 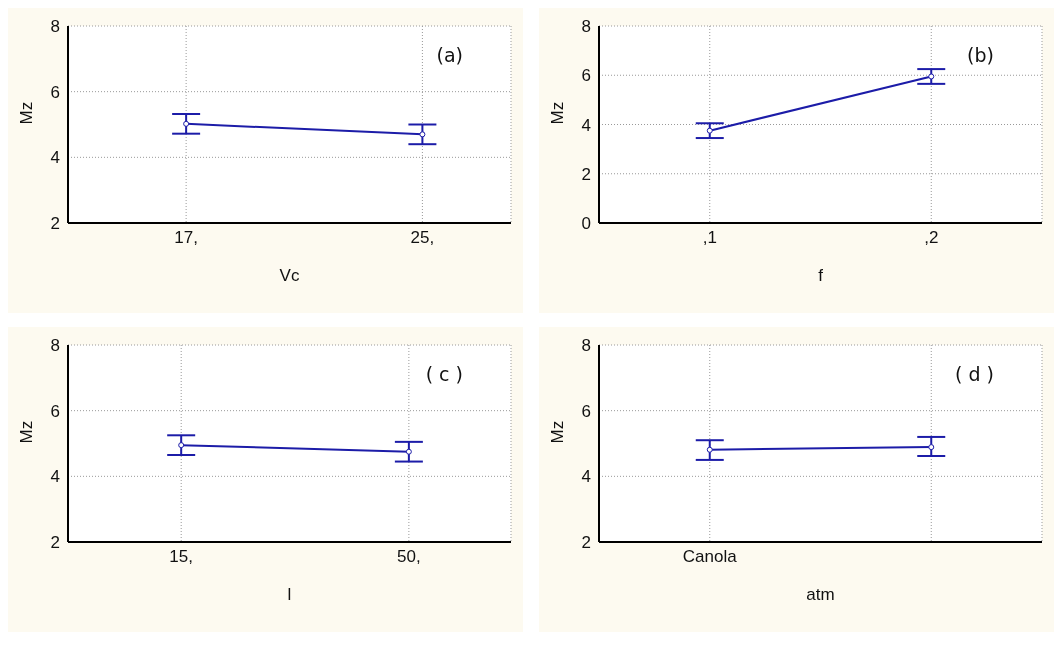 I want to click on x-tick-label: ,1, so click(x=709, y=238).